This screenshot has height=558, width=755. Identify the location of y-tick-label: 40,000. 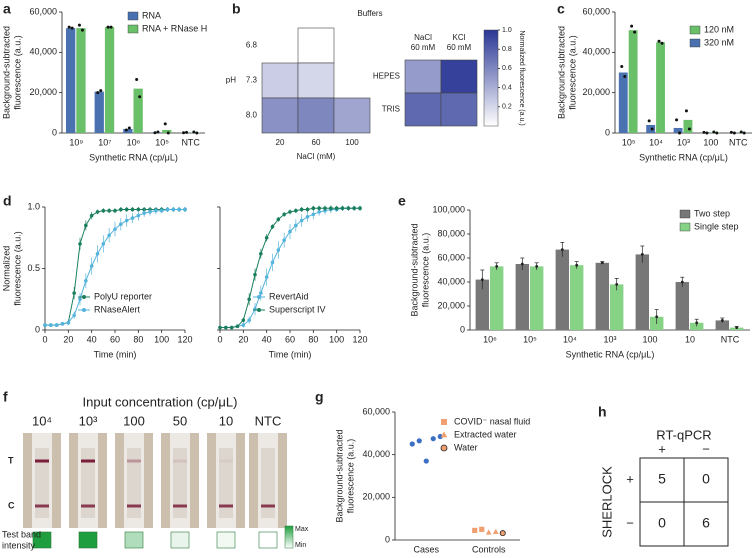
(376, 454).